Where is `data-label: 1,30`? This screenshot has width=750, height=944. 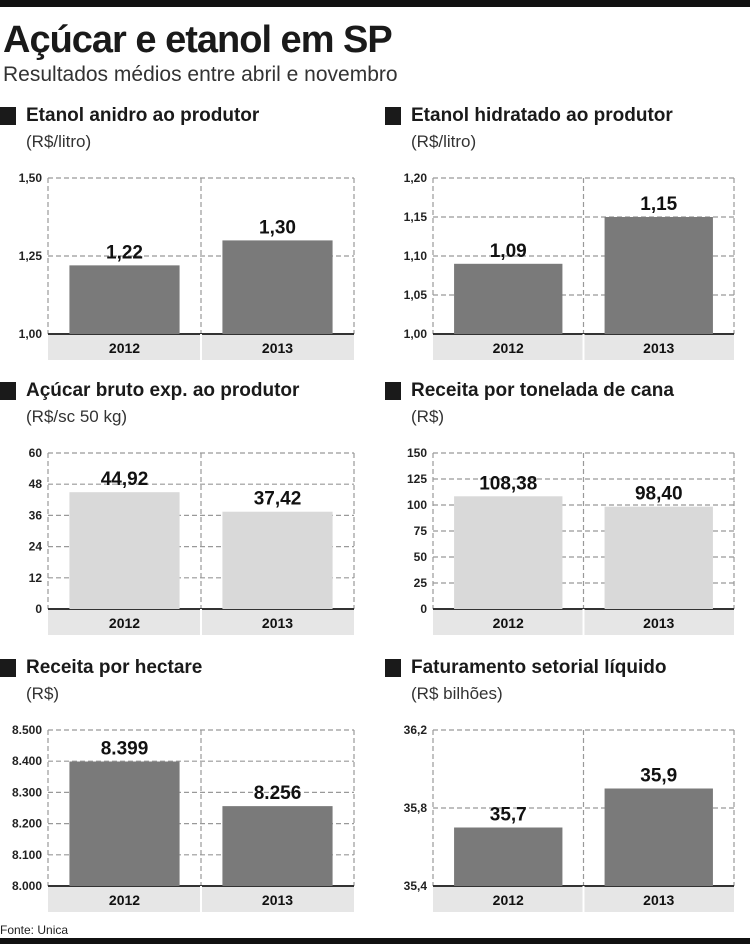 data-label: 1,30 is located at coordinates (277, 227).